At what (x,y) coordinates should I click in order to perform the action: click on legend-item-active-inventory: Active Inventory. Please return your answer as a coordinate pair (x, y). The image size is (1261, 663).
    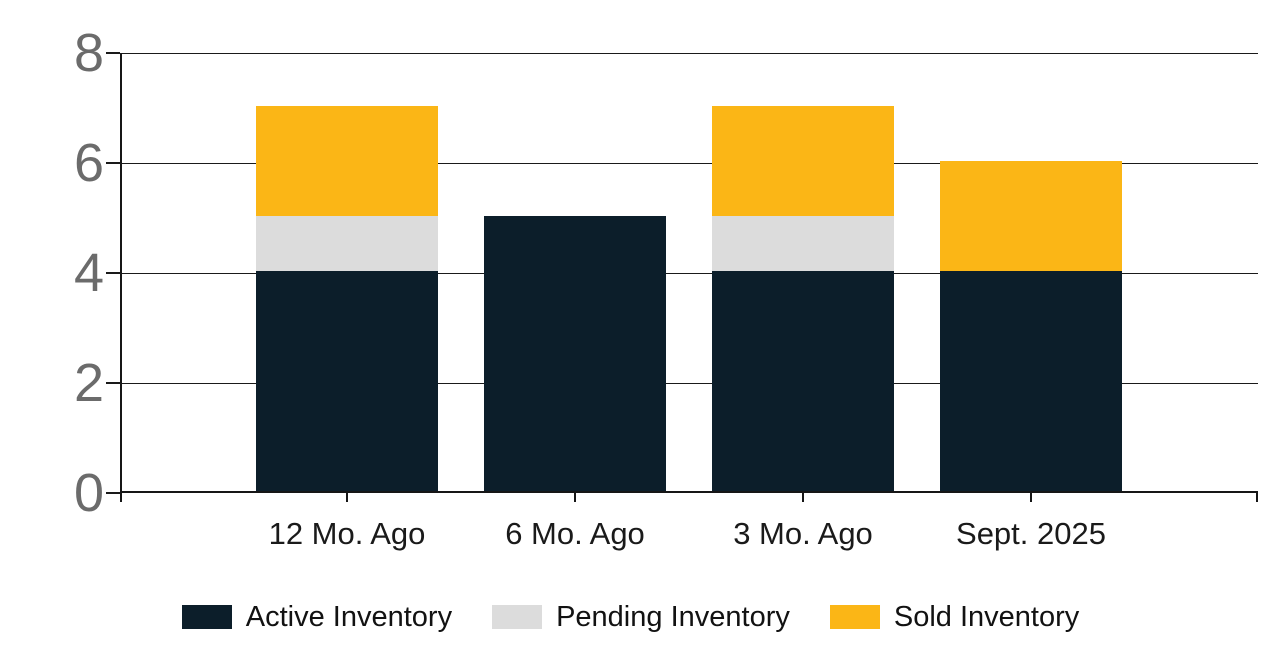
    Looking at the image, I should click on (317, 617).